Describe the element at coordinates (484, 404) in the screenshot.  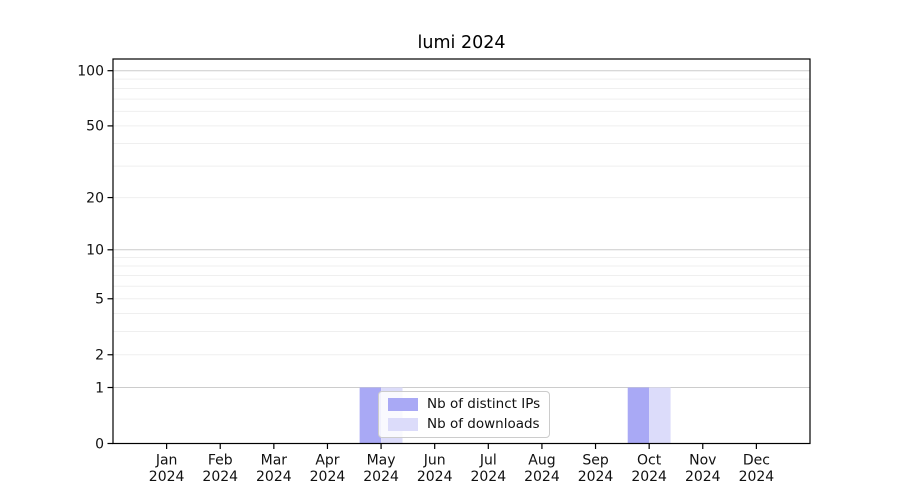
I see `legend-label-distinct-ips: Nb of distinct IPs` at that location.